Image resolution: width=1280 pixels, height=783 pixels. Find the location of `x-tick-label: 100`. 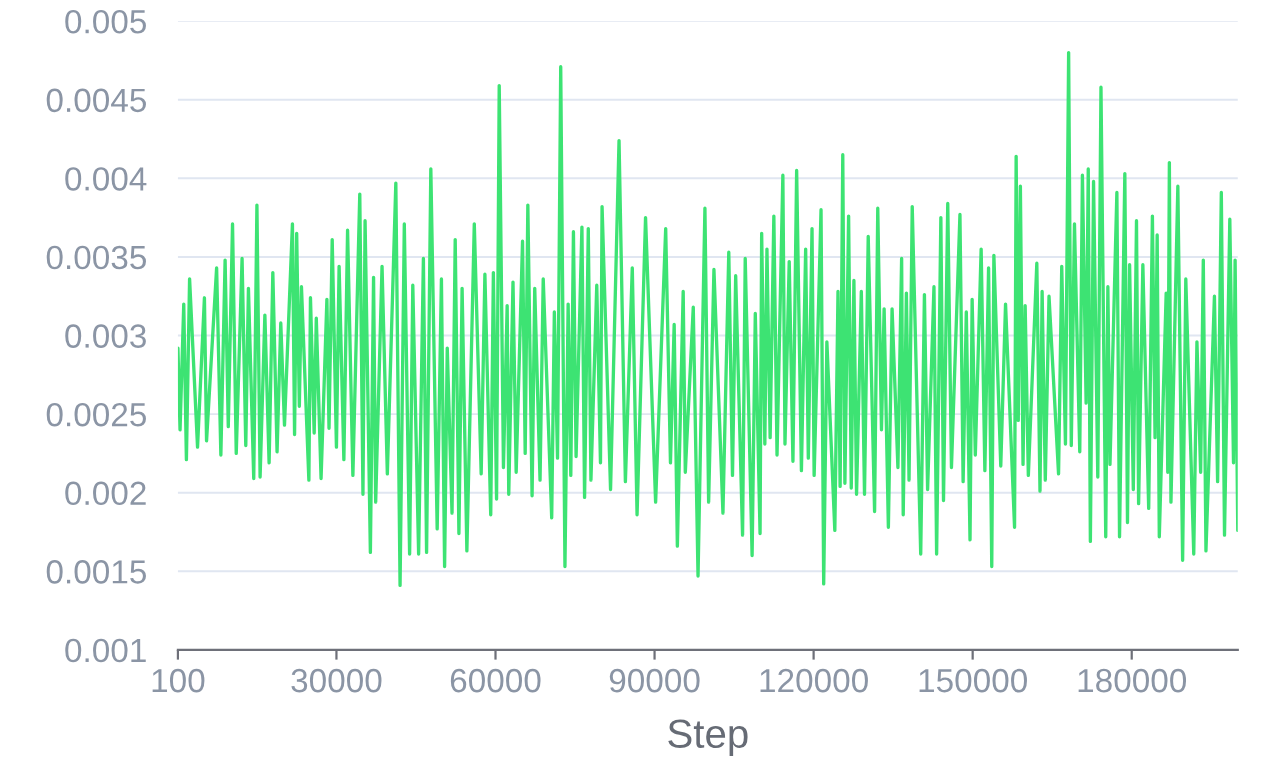

x-tick-label: 100 is located at coordinates (178, 680).